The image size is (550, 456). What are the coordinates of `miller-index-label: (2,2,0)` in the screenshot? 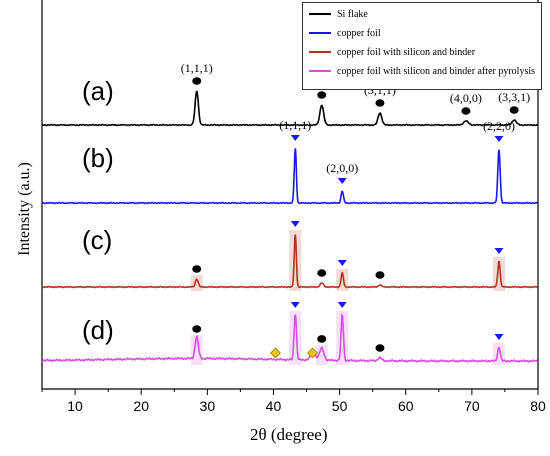 It's located at (499, 126).